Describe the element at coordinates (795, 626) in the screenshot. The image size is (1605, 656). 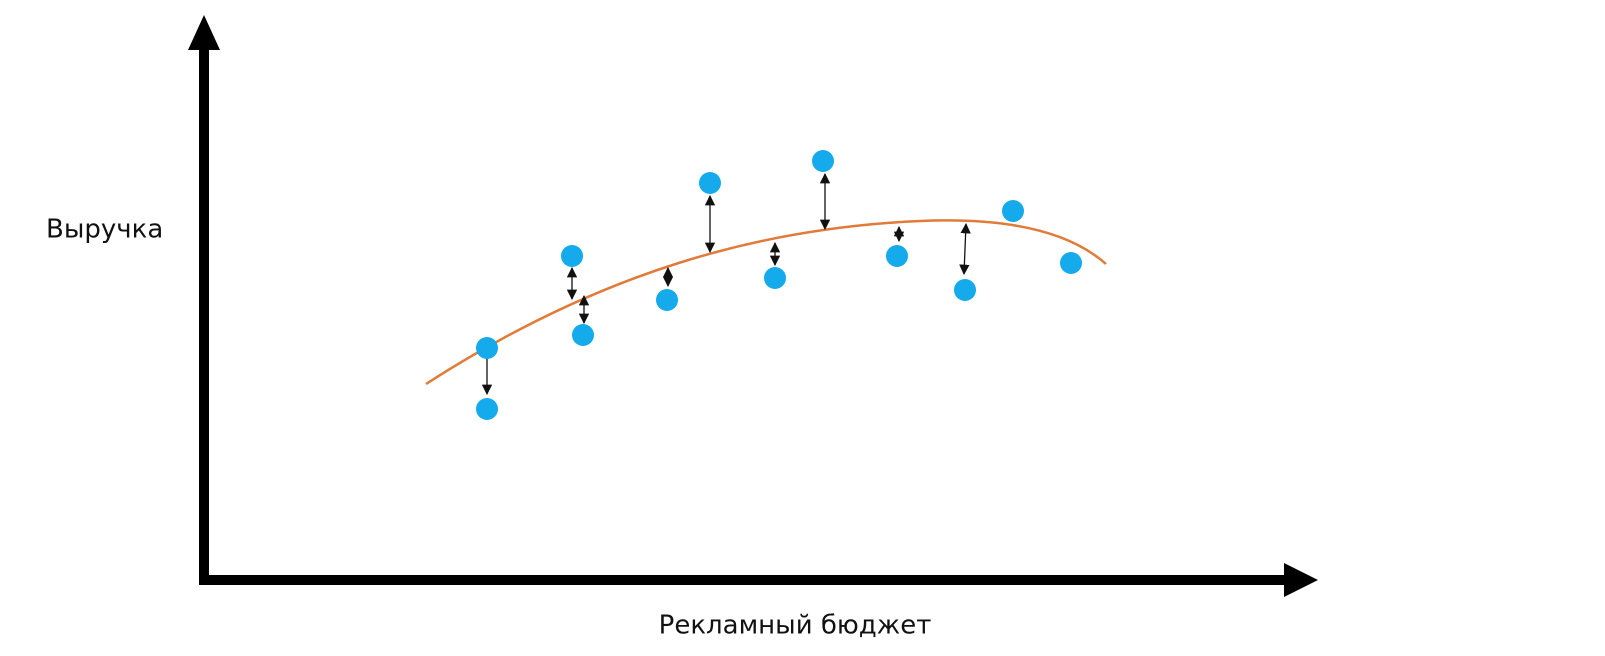
I see `x-axis-label: Рекламный бюджет` at that location.